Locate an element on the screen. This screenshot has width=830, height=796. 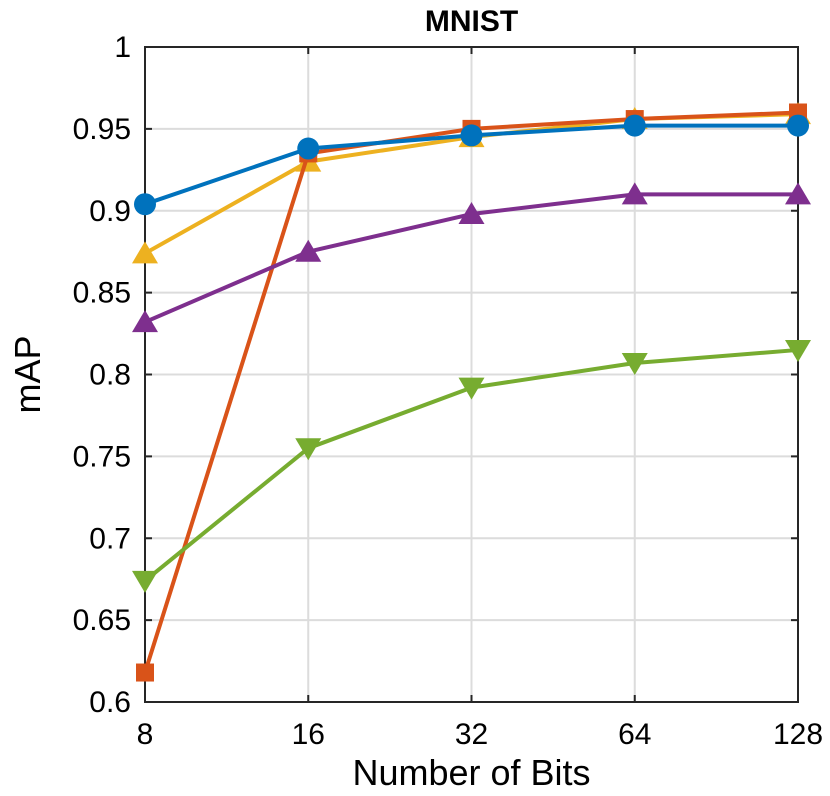
series-orange-point is located at coordinates (145, 672).